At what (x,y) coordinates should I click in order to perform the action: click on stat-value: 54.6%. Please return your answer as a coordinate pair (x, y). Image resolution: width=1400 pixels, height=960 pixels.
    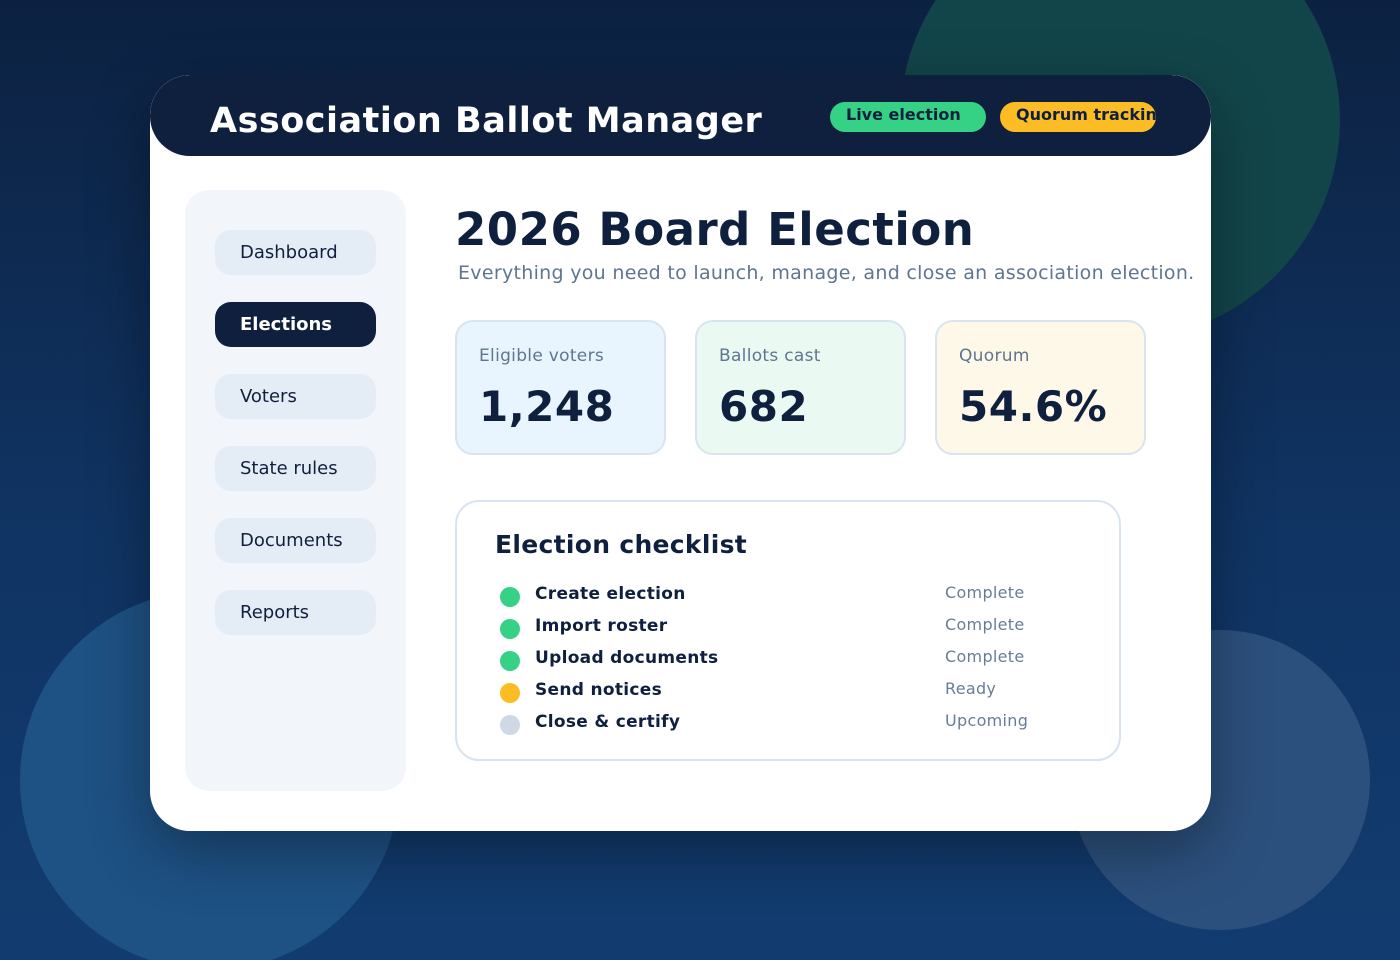
    Looking at the image, I should click on (1033, 406).